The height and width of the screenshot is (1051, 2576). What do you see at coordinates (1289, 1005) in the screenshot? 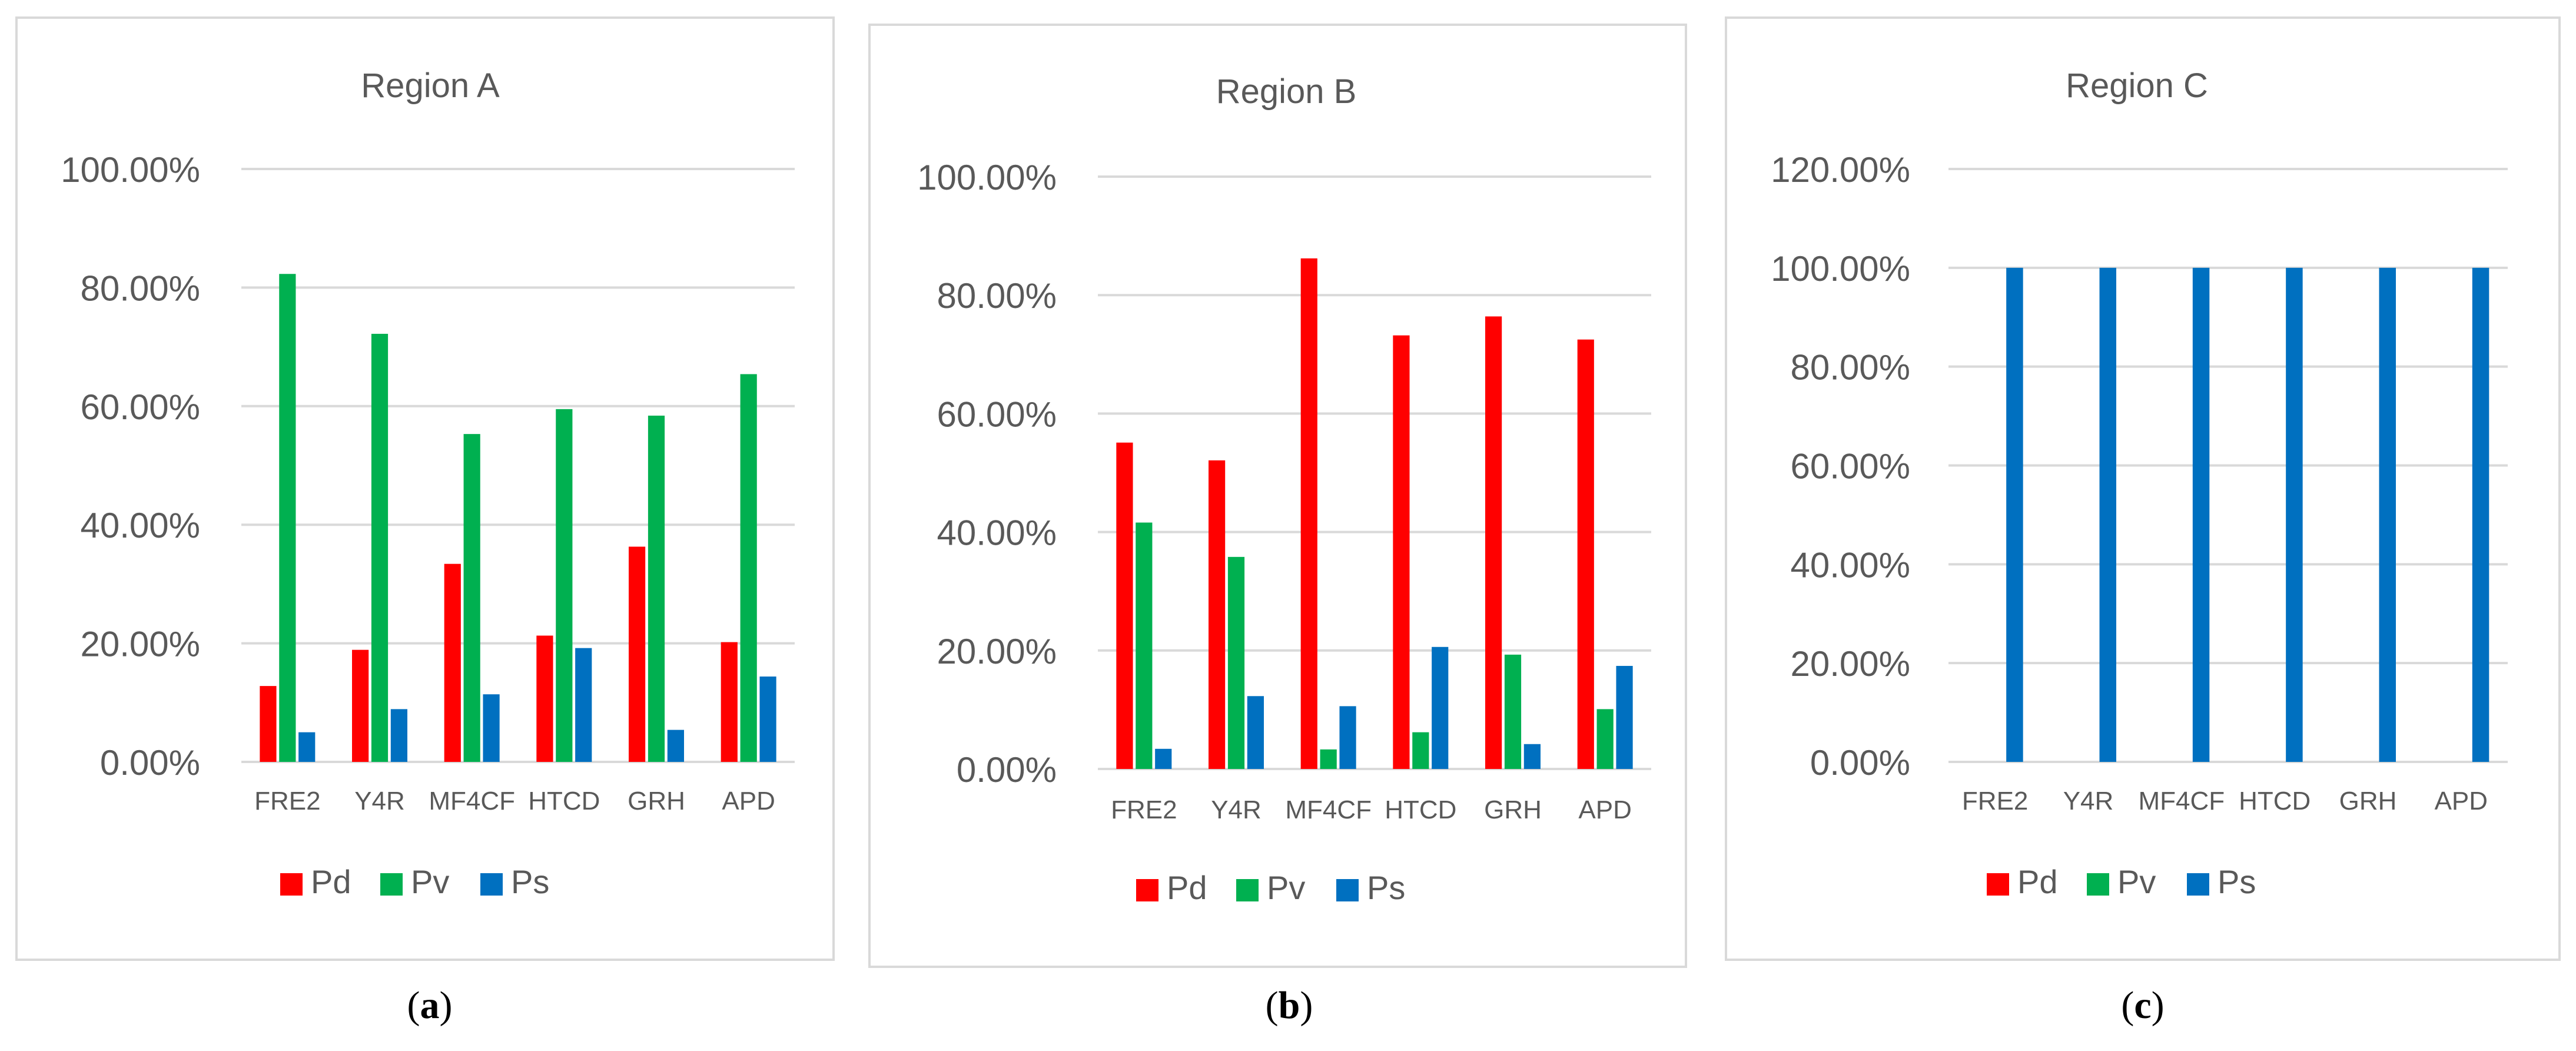
I see `caption-b: (b)` at bounding box center [1289, 1005].